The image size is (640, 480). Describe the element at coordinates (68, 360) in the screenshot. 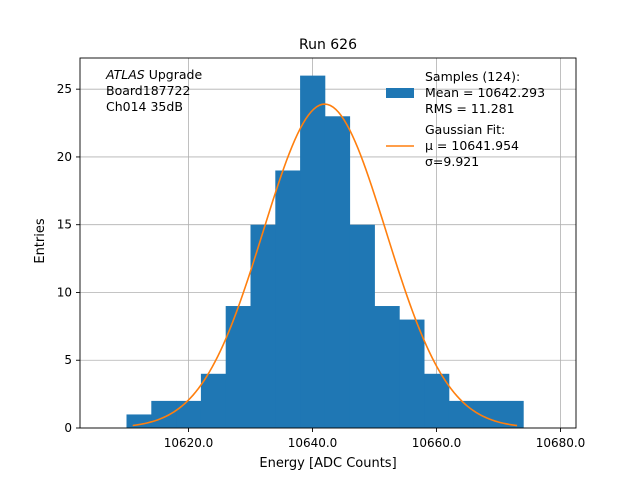

I see `y-tick-label-1: 5` at that location.